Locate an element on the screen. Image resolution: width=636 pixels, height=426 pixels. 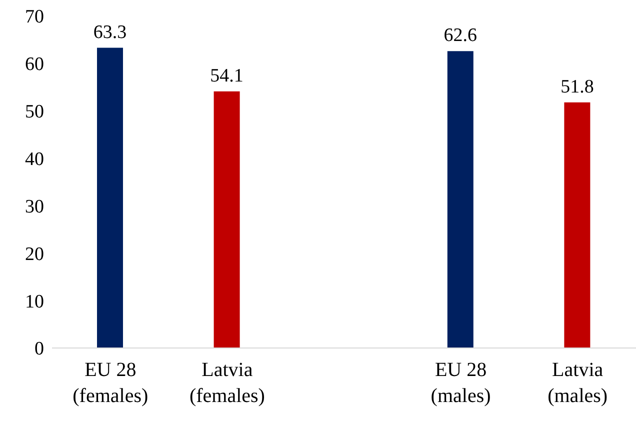
y-tick-label: 60 is located at coordinates (34, 65).